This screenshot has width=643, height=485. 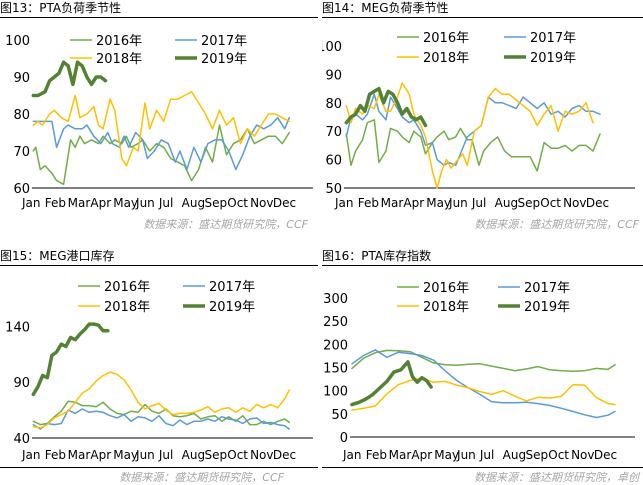 What do you see at coordinates (21, 439) in the screenshot?
I see `y-tick-label: 40` at bounding box center [21, 439].